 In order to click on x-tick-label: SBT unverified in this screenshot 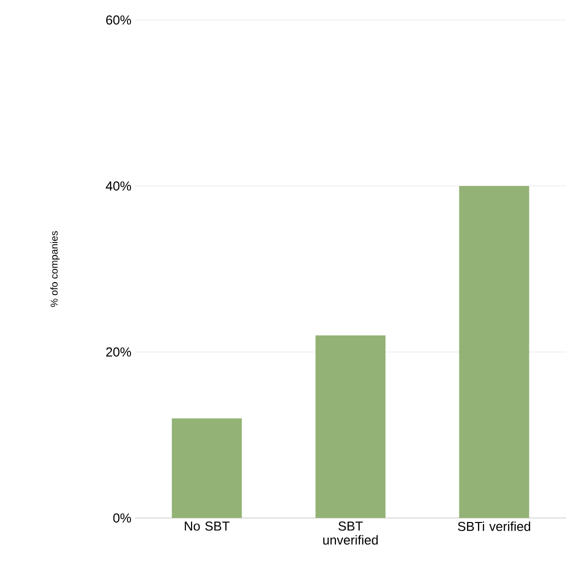, I will do `click(350, 533)`.